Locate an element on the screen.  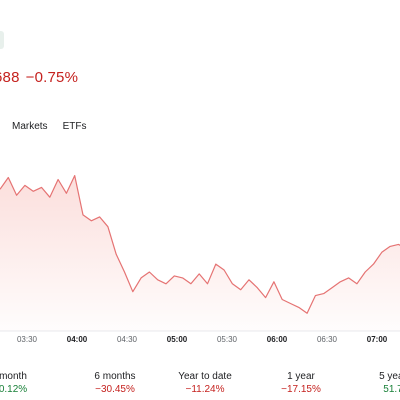
perf-5-year: 5 year 51.7 is located at coordinates (376, 383).